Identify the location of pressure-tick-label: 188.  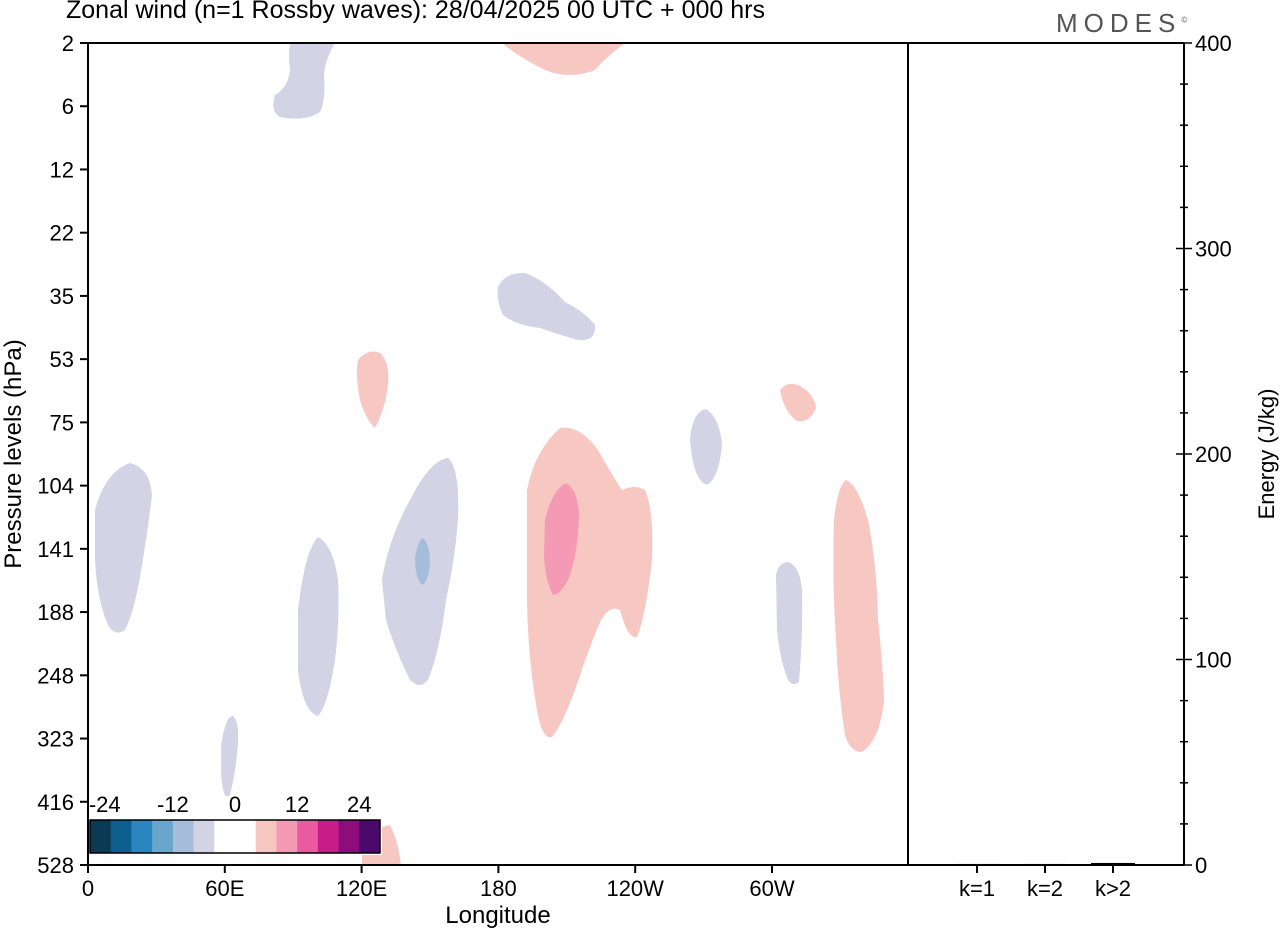
(55, 612).